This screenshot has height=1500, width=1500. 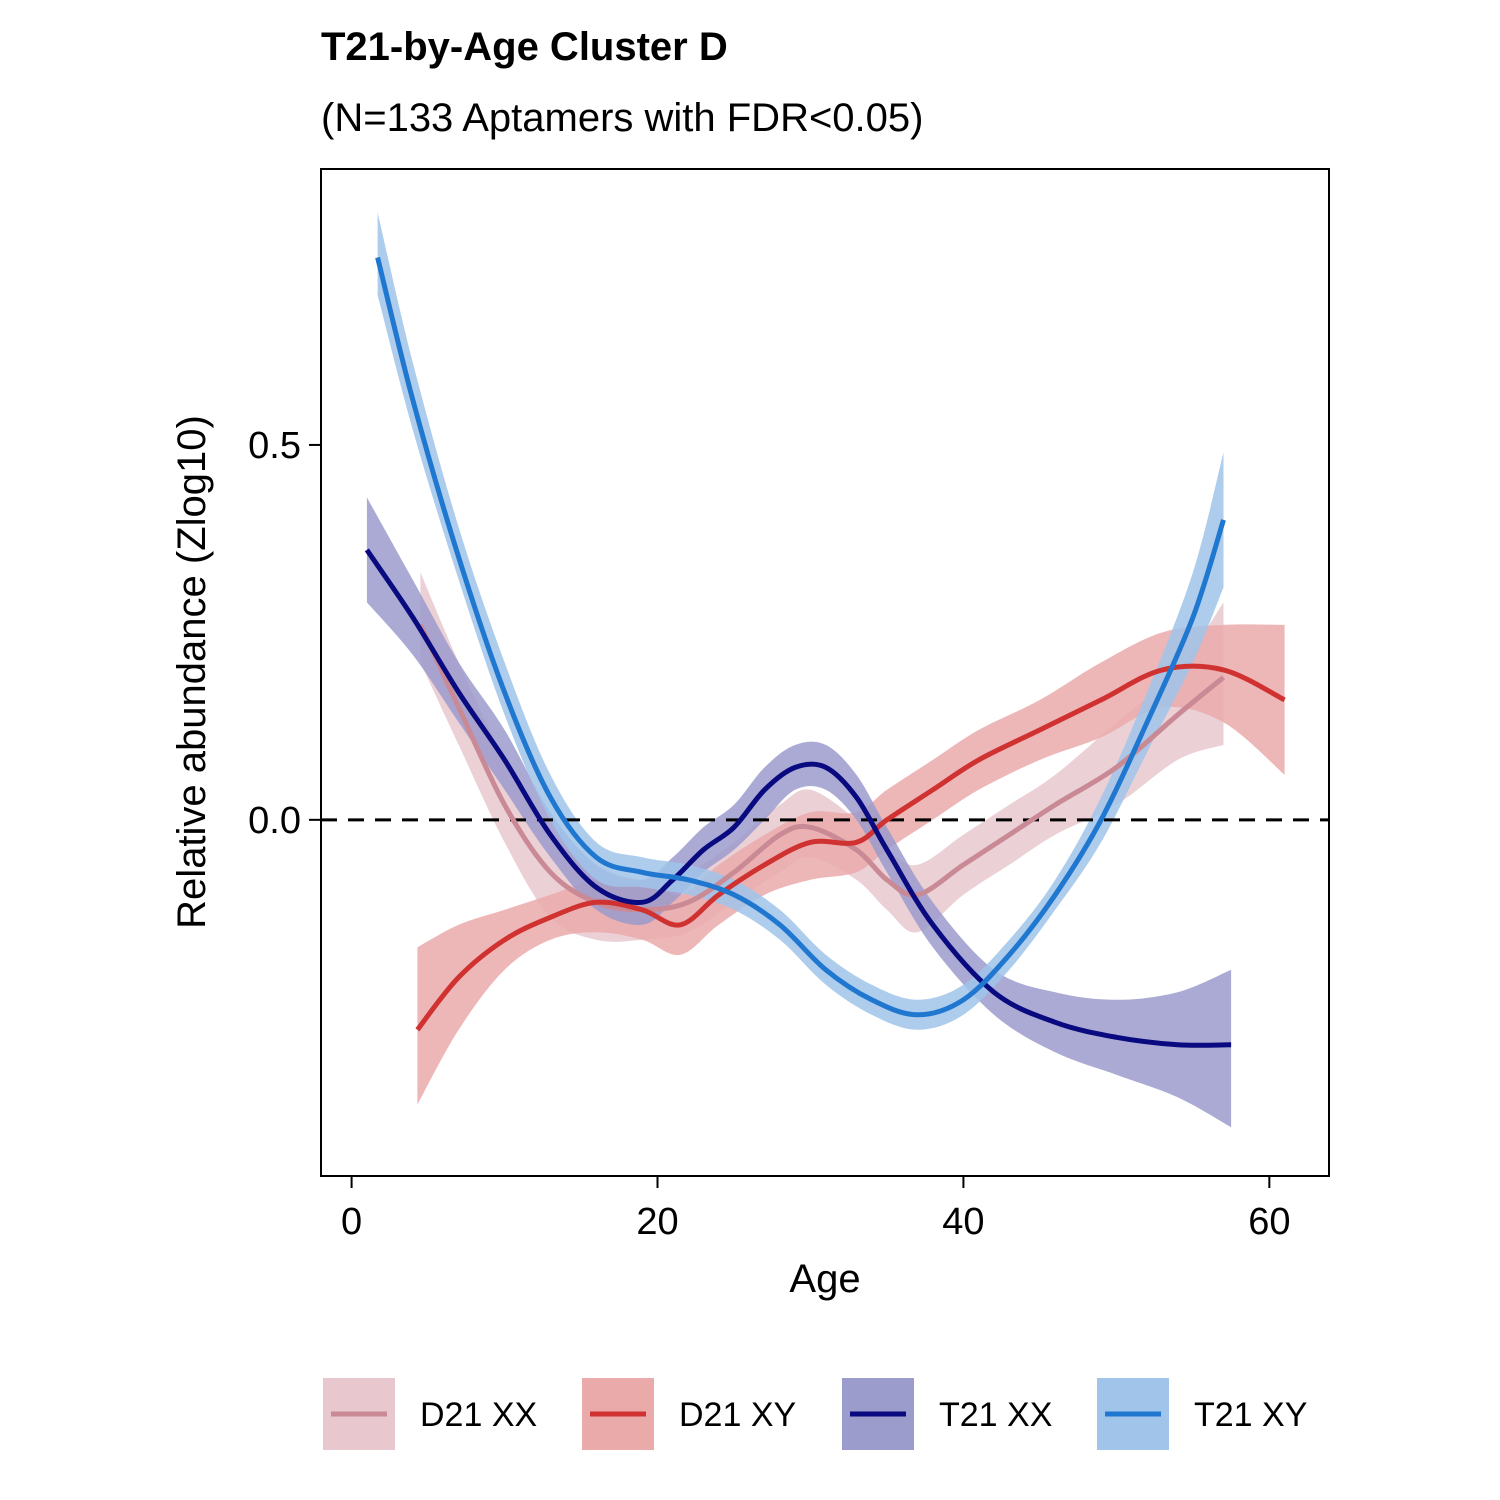 What do you see at coordinates (657, 1222) in the screenshot?
I see `x-tick-label: 20` at bounding box center [657, 1222].